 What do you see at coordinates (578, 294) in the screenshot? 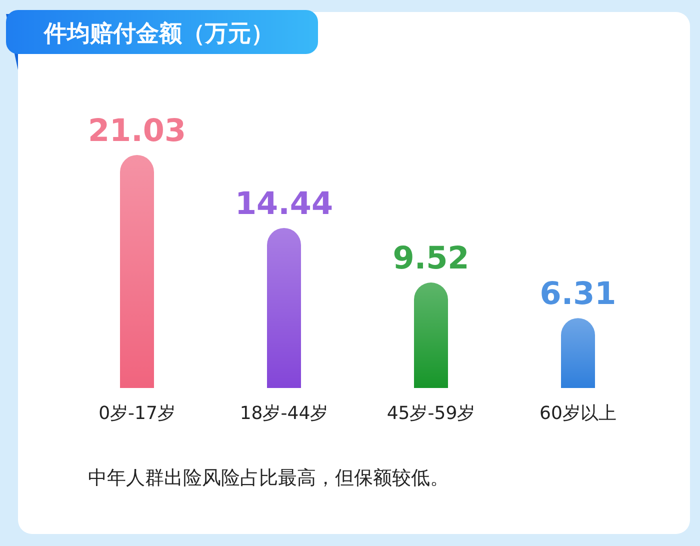
I see `data-label: 6.31` at bounding box center [578, 294].